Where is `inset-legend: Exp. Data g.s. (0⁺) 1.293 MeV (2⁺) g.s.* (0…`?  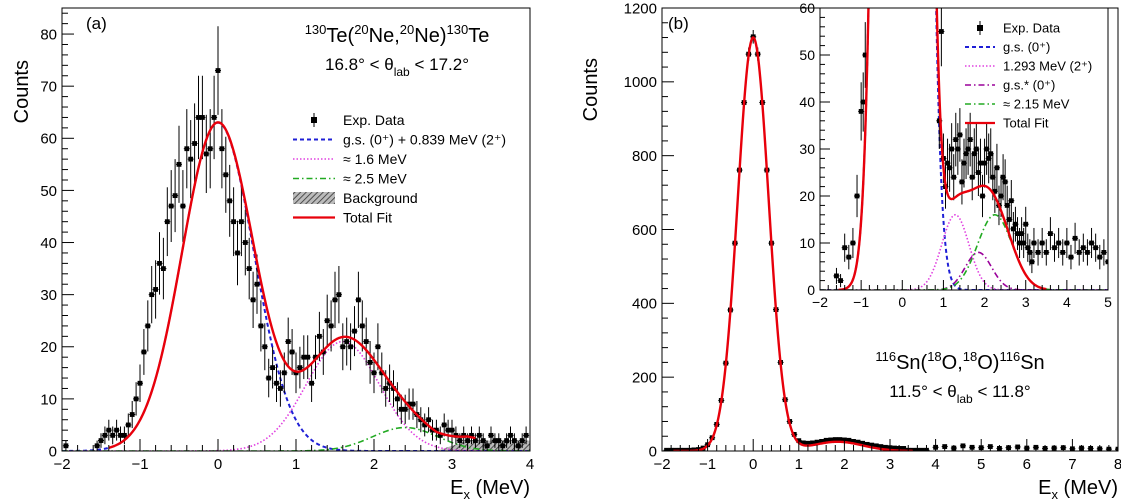
inset-legend: Exp. Data g.s. (0⁺) 1.293 MeV (2⁺) g.s.* (0… is located at coordinates (1028, 76).